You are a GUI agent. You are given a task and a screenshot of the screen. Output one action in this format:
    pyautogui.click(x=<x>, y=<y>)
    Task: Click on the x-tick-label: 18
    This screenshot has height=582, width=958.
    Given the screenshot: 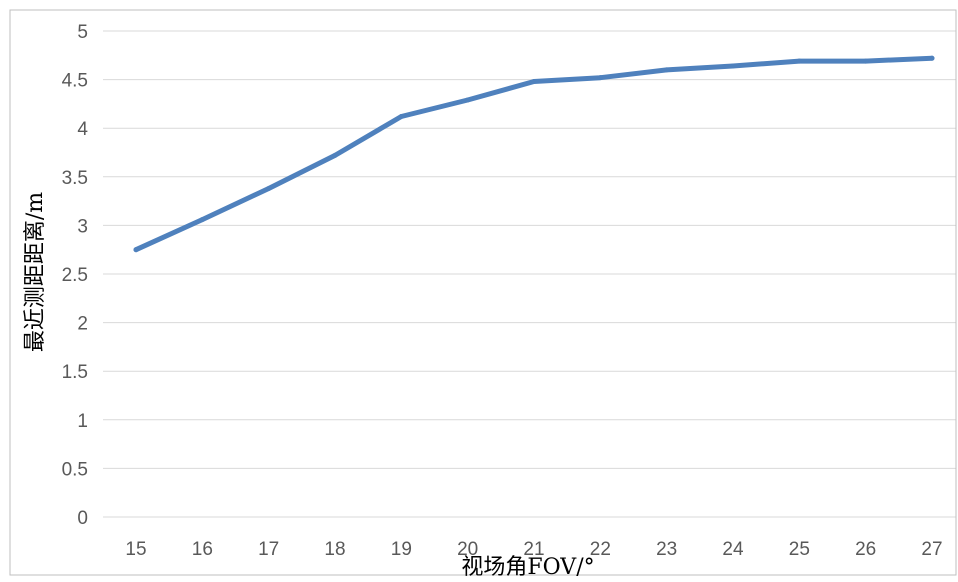 What is the action you would take?
    pyautogui.click(x=334, y=549)
    